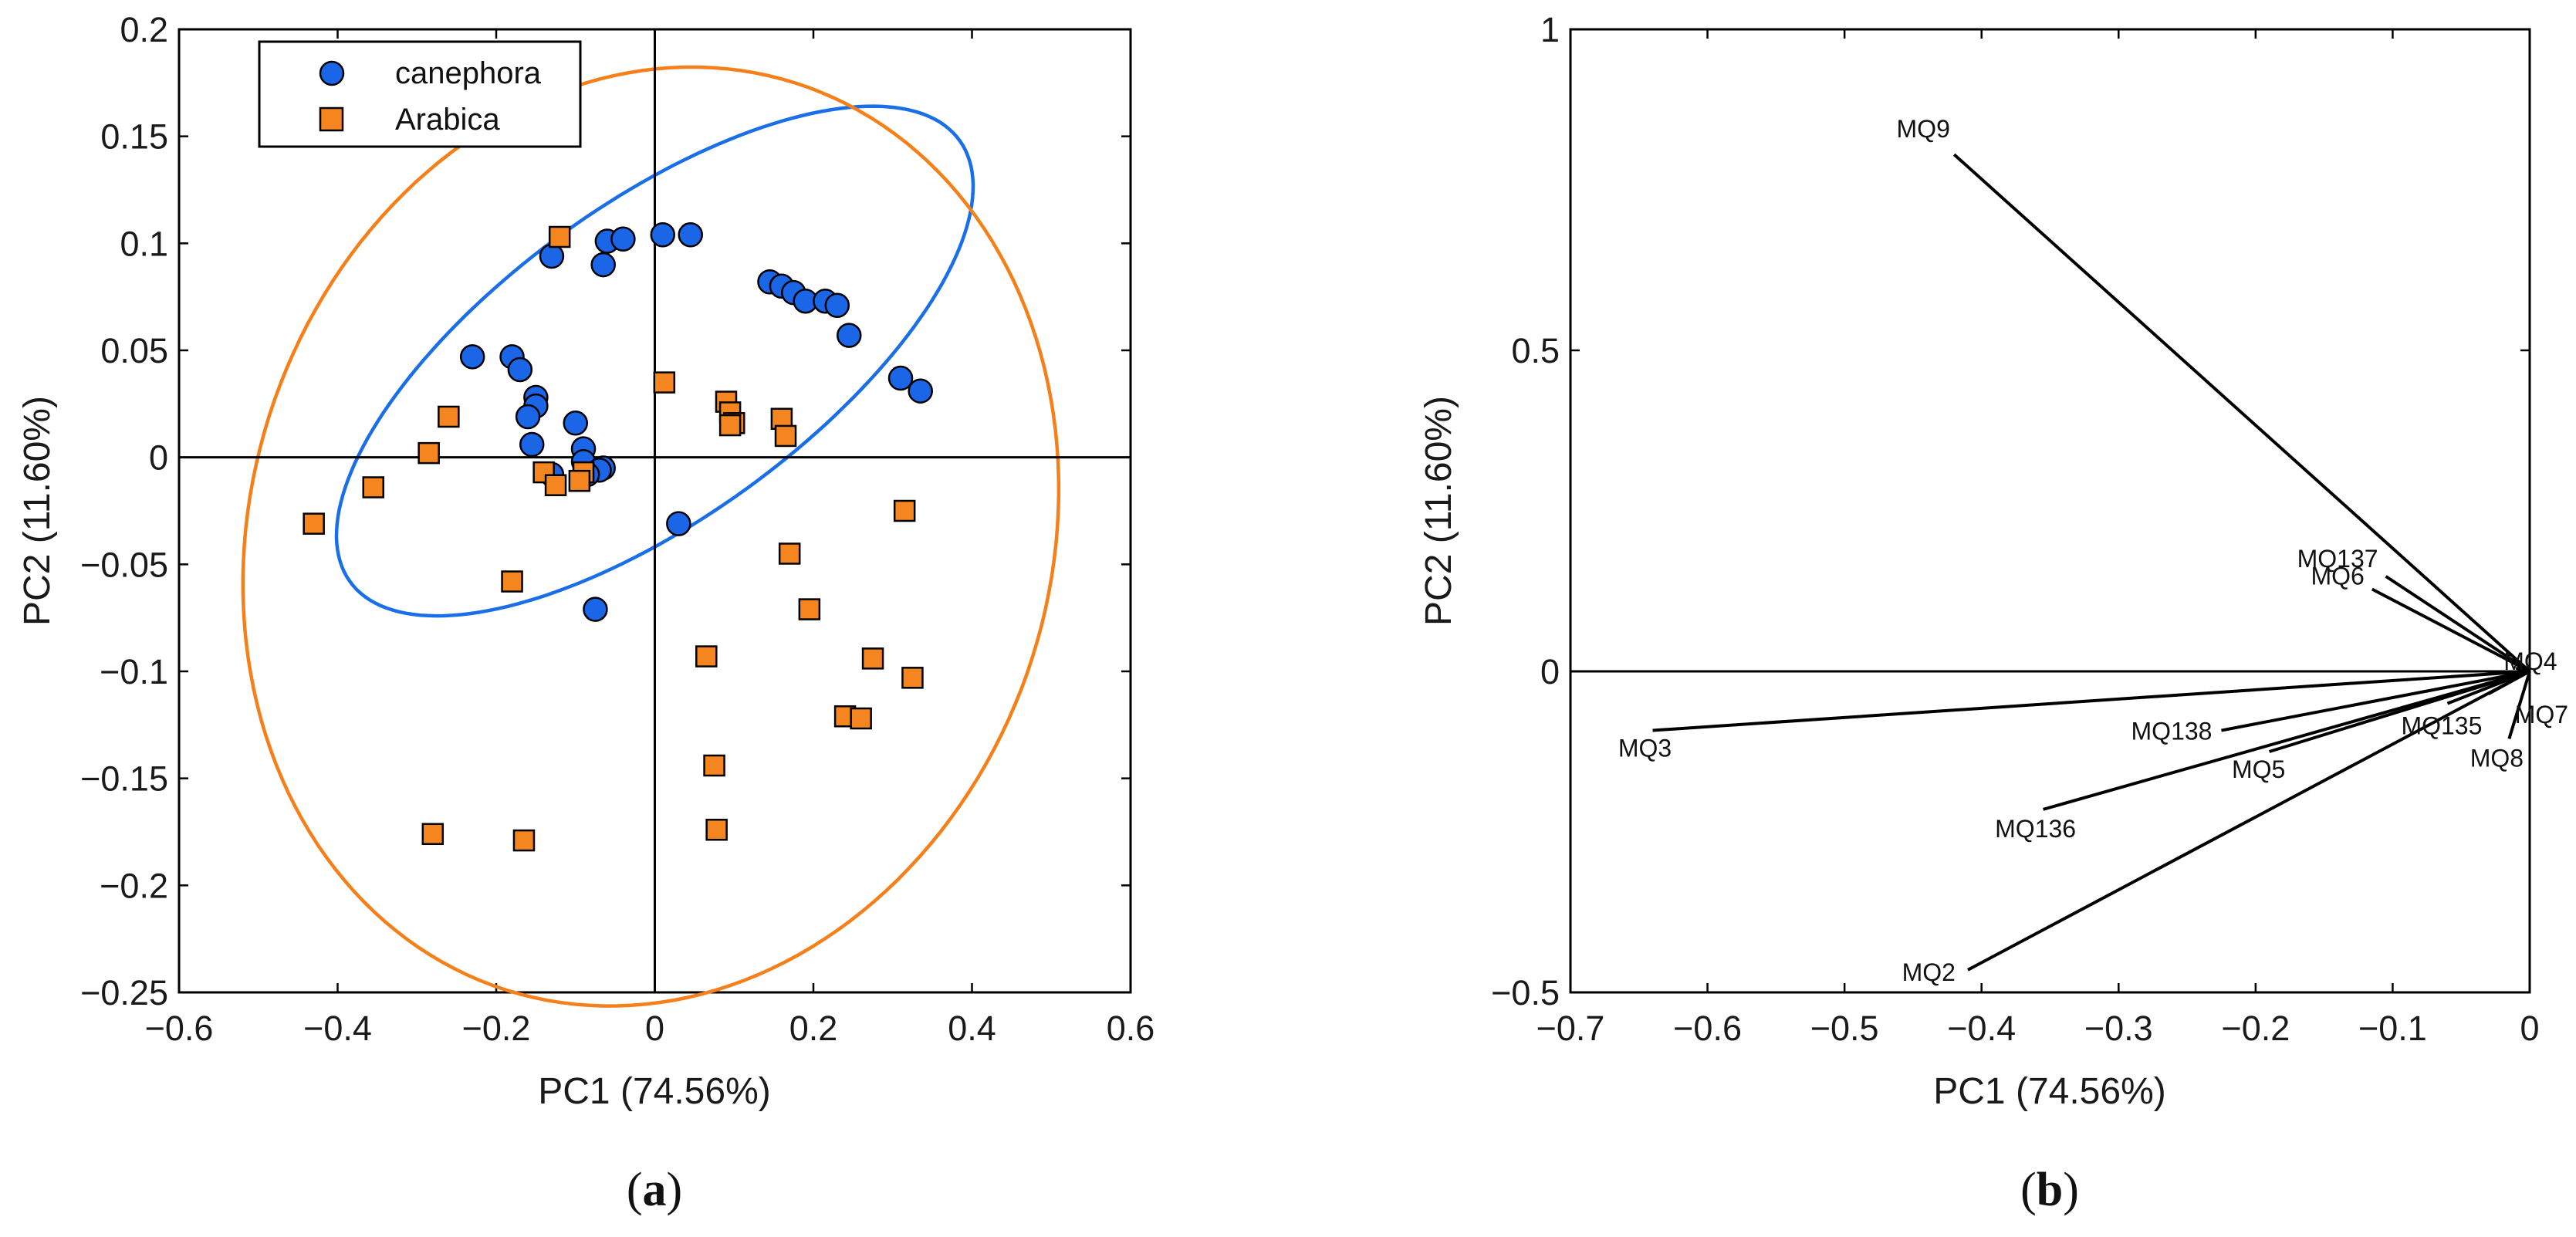 This screenshot has height=1237, width=2576. Describe the element at coordinates (654, 1091) in the screenshot. I see `panel-a-x-axis-label: PC1 (74.56%)` at that location.